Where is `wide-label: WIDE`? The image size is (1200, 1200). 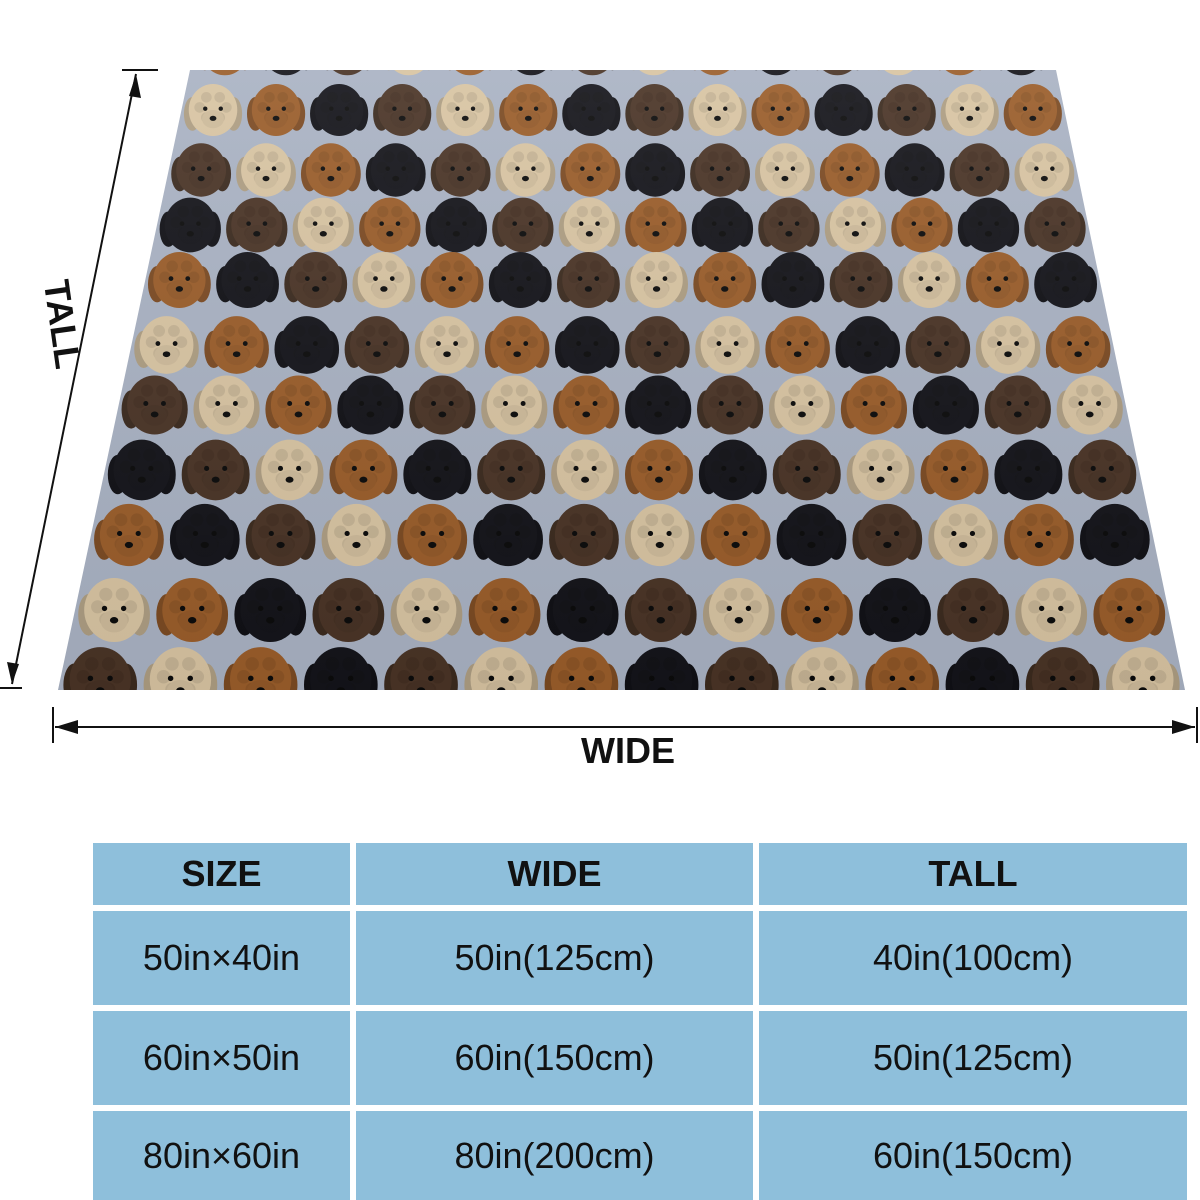 wide-label: WIDE is located at coordinates (628, 750).